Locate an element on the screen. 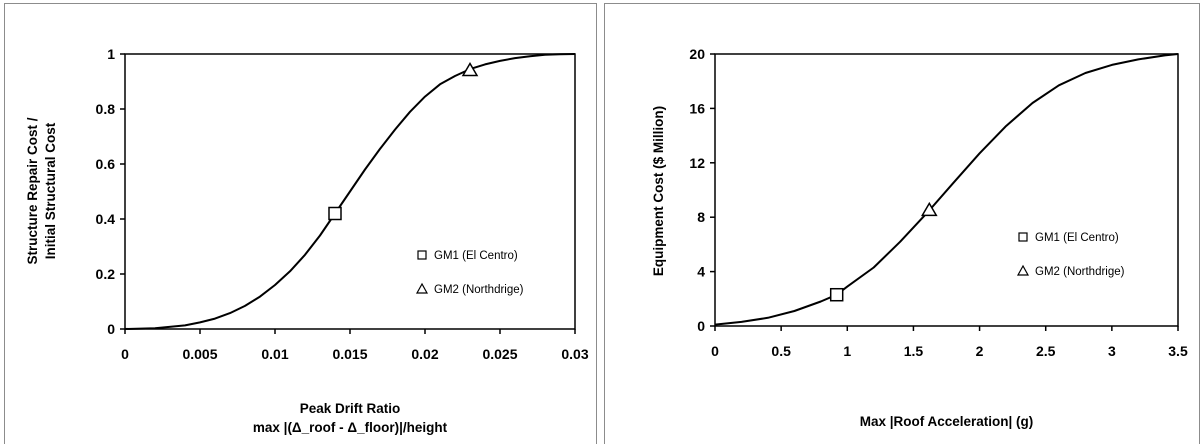  right-xtick-label: 1 is located at coordinates (847, 351).